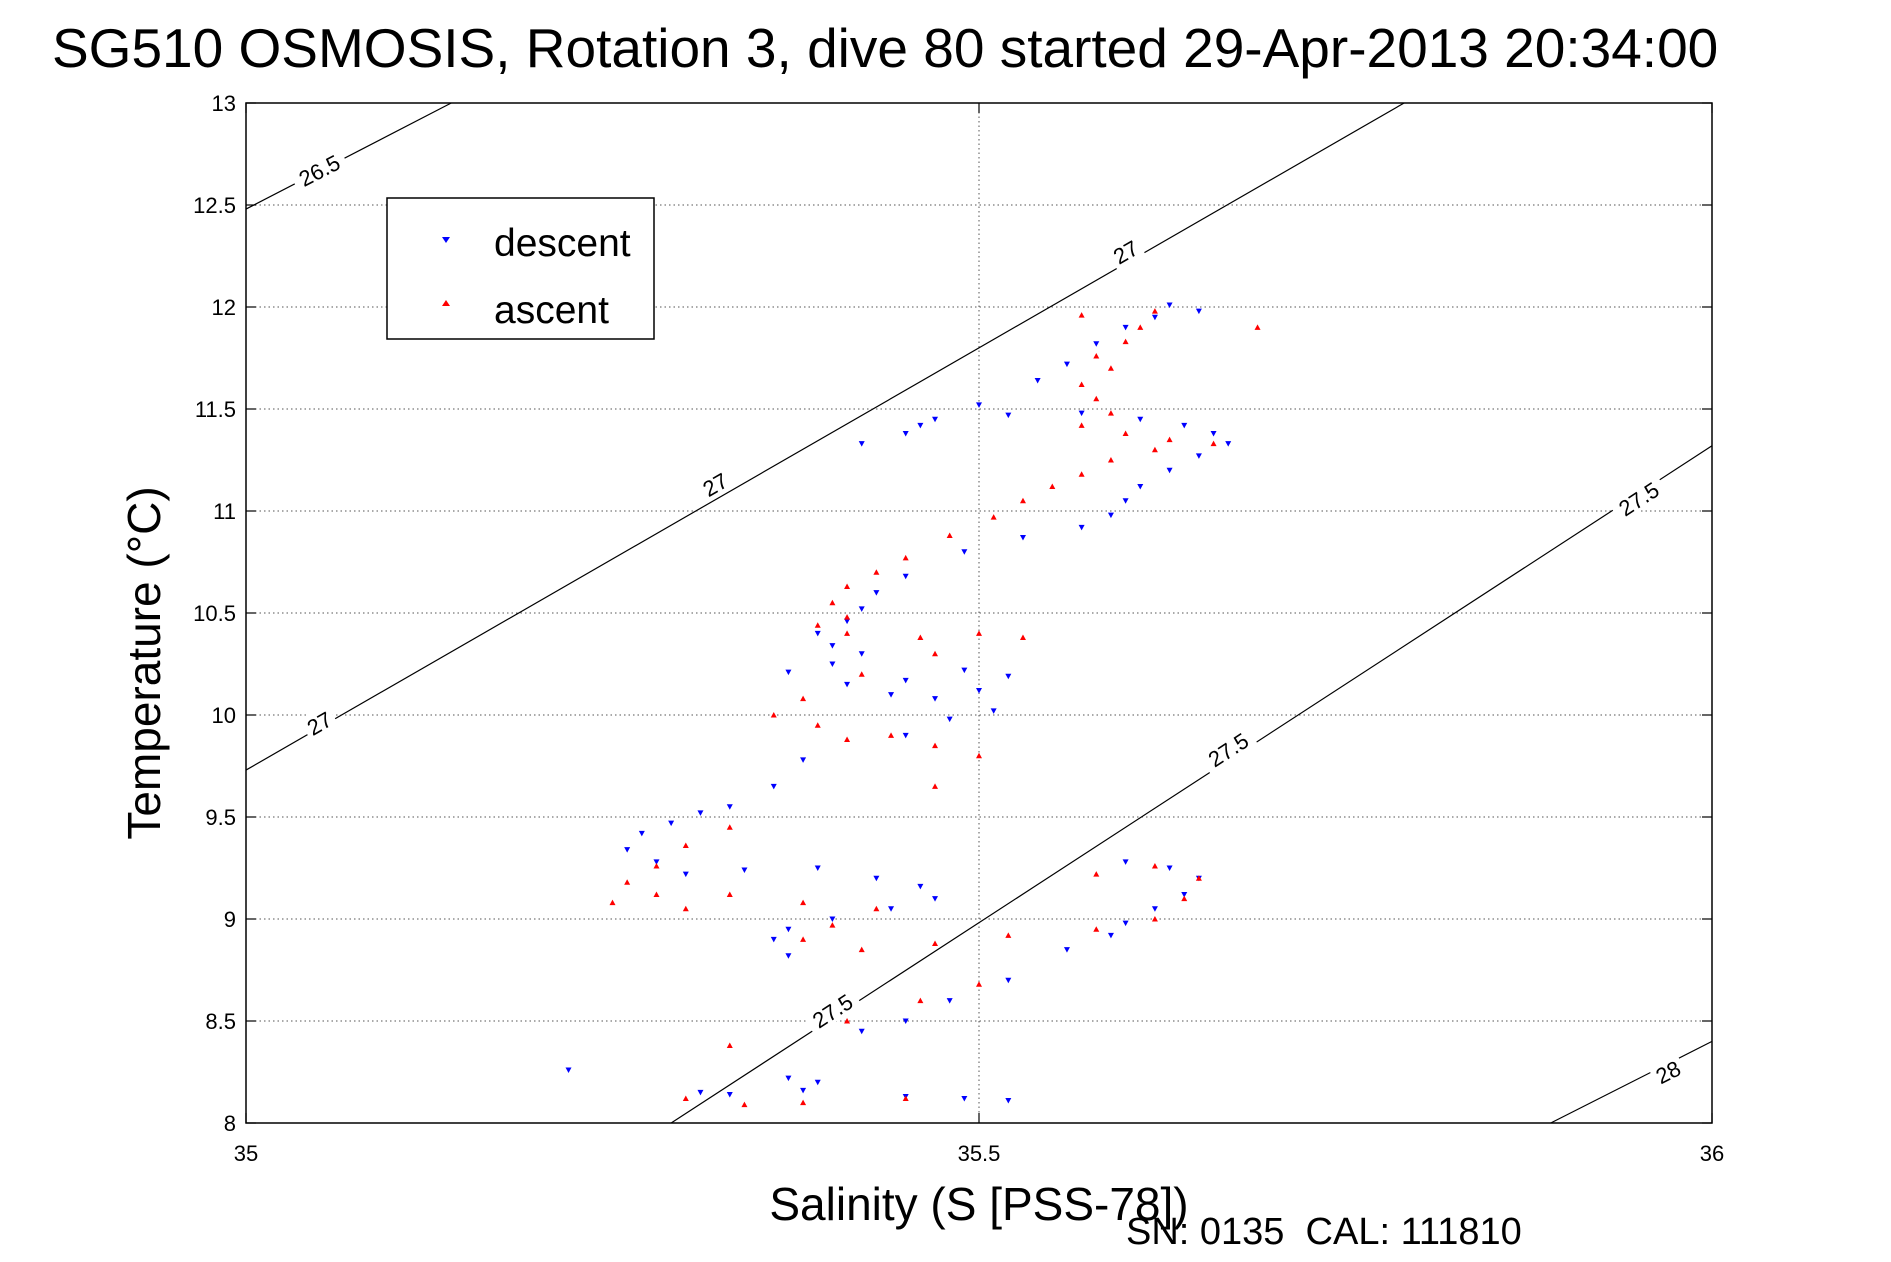 Image resolution: width=1891 pixels, height=1262 pixels. Describe the element at coordinates (144, 662) in the screenshot. I see `y-axis-label: Temperature (°C)` at that location.